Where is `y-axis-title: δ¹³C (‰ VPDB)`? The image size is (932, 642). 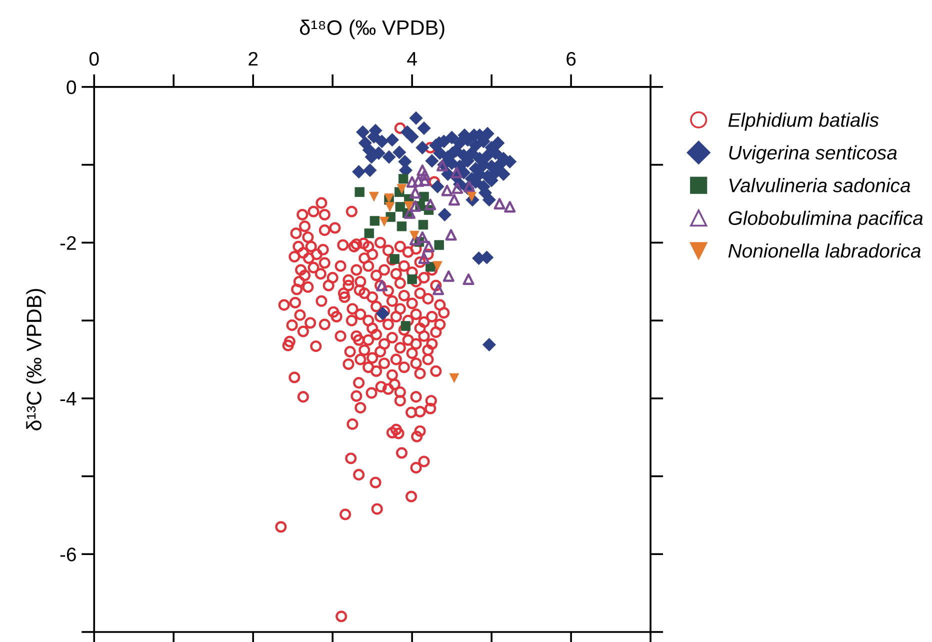
y-axis-title: δ¹³C (‰ VPDB) is located at coordinates (36, 359).